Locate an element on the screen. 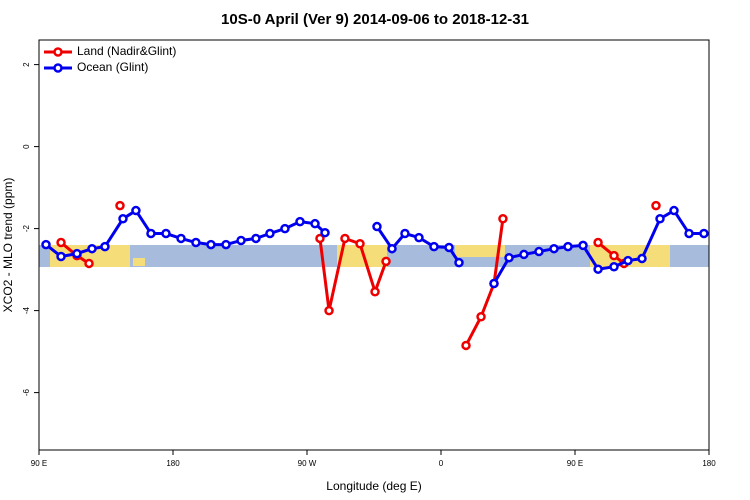  y-tick-label: -2 is located at coordinates (26, 228).